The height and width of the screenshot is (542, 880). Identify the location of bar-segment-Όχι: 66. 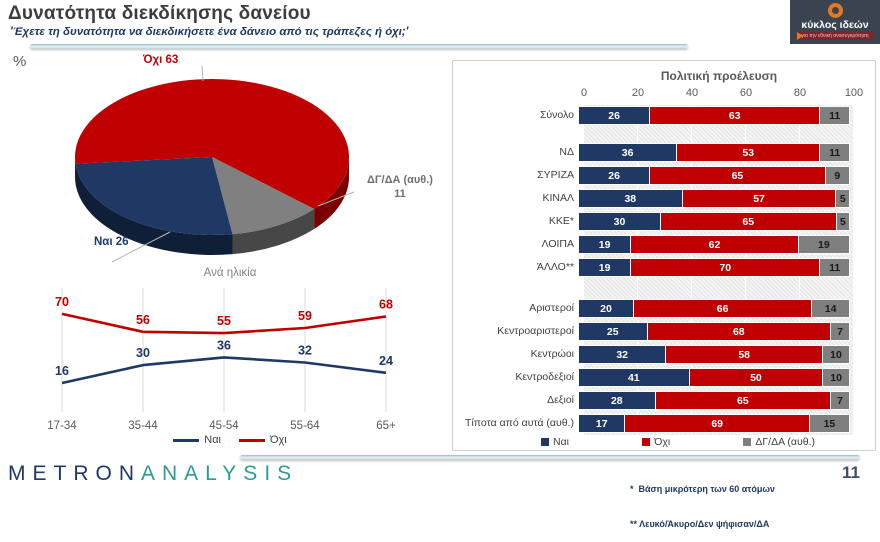
(722, 308).